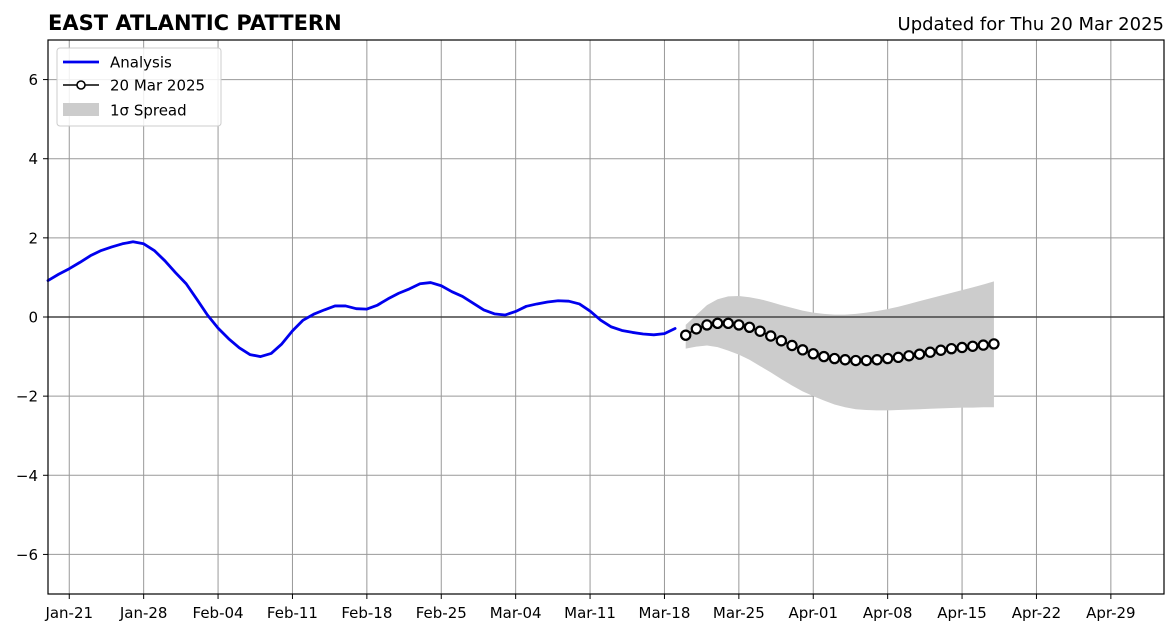 The width and height of the screenshot is (1176, 637). Describe the element at coordinates (1037, 613) in the screenshot. I see `x-tick-label: Apr-22` at that location.